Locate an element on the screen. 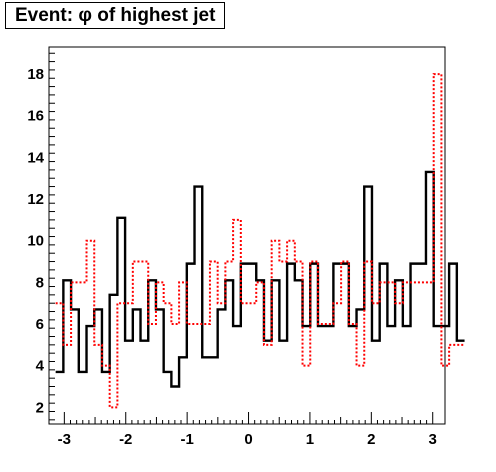 This screenshot has height=472, width=496. x-tick-label: -3 is located at coordinates (64, 439).